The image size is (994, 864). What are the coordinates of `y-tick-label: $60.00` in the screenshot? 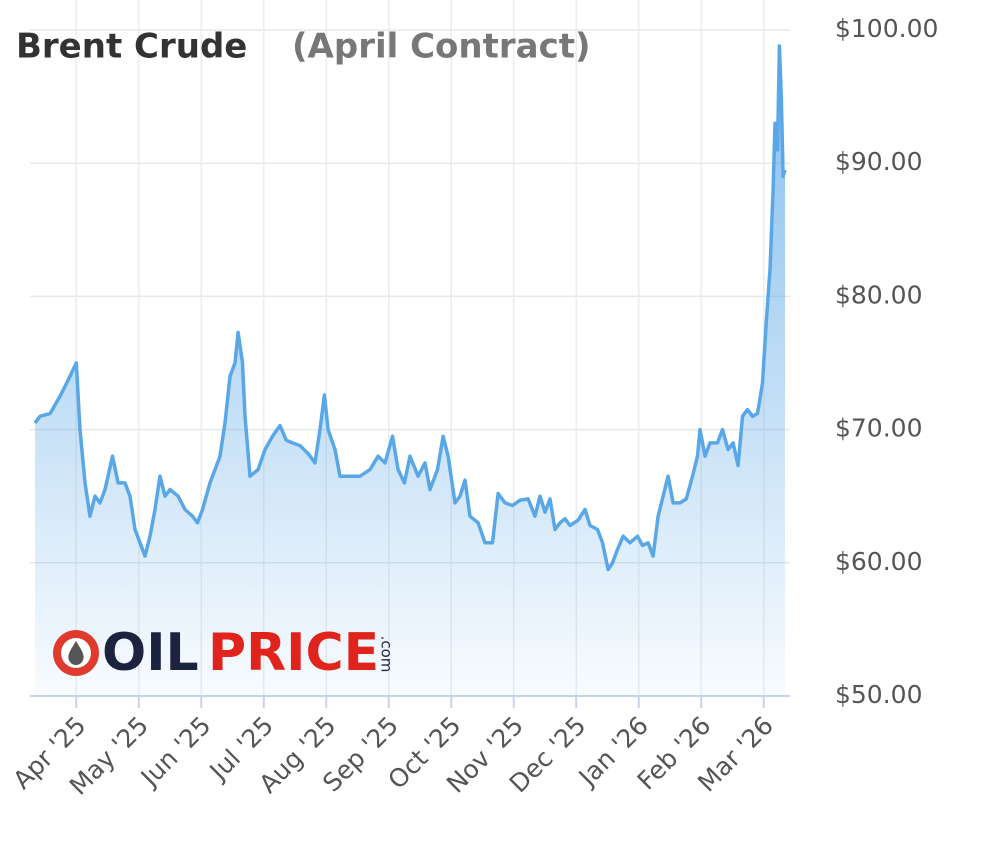 It's located at (878, 561).